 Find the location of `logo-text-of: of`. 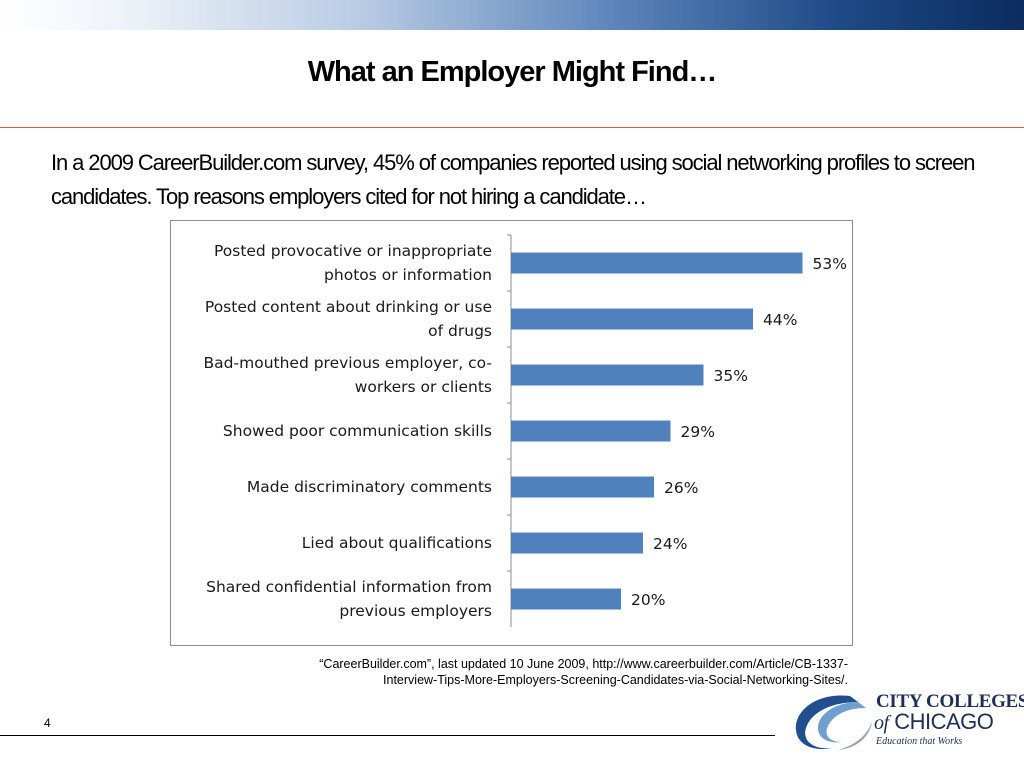

logo-text-of: of is located at coordinates (881, 723).